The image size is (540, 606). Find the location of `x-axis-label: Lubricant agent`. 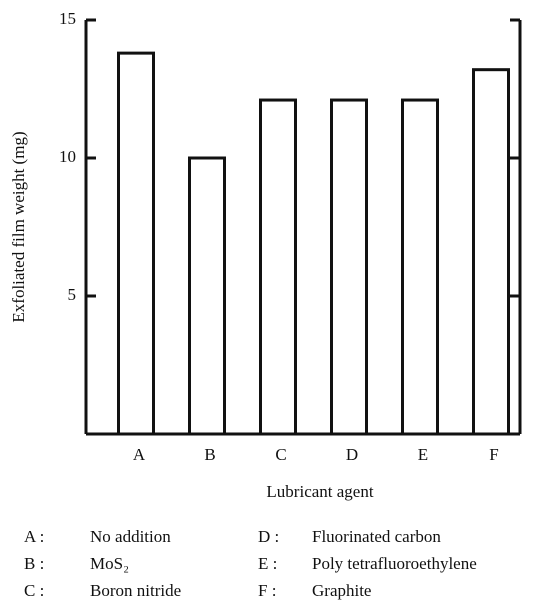

x-axis-label: Lubricant agent is located at coordinates (319, 491).